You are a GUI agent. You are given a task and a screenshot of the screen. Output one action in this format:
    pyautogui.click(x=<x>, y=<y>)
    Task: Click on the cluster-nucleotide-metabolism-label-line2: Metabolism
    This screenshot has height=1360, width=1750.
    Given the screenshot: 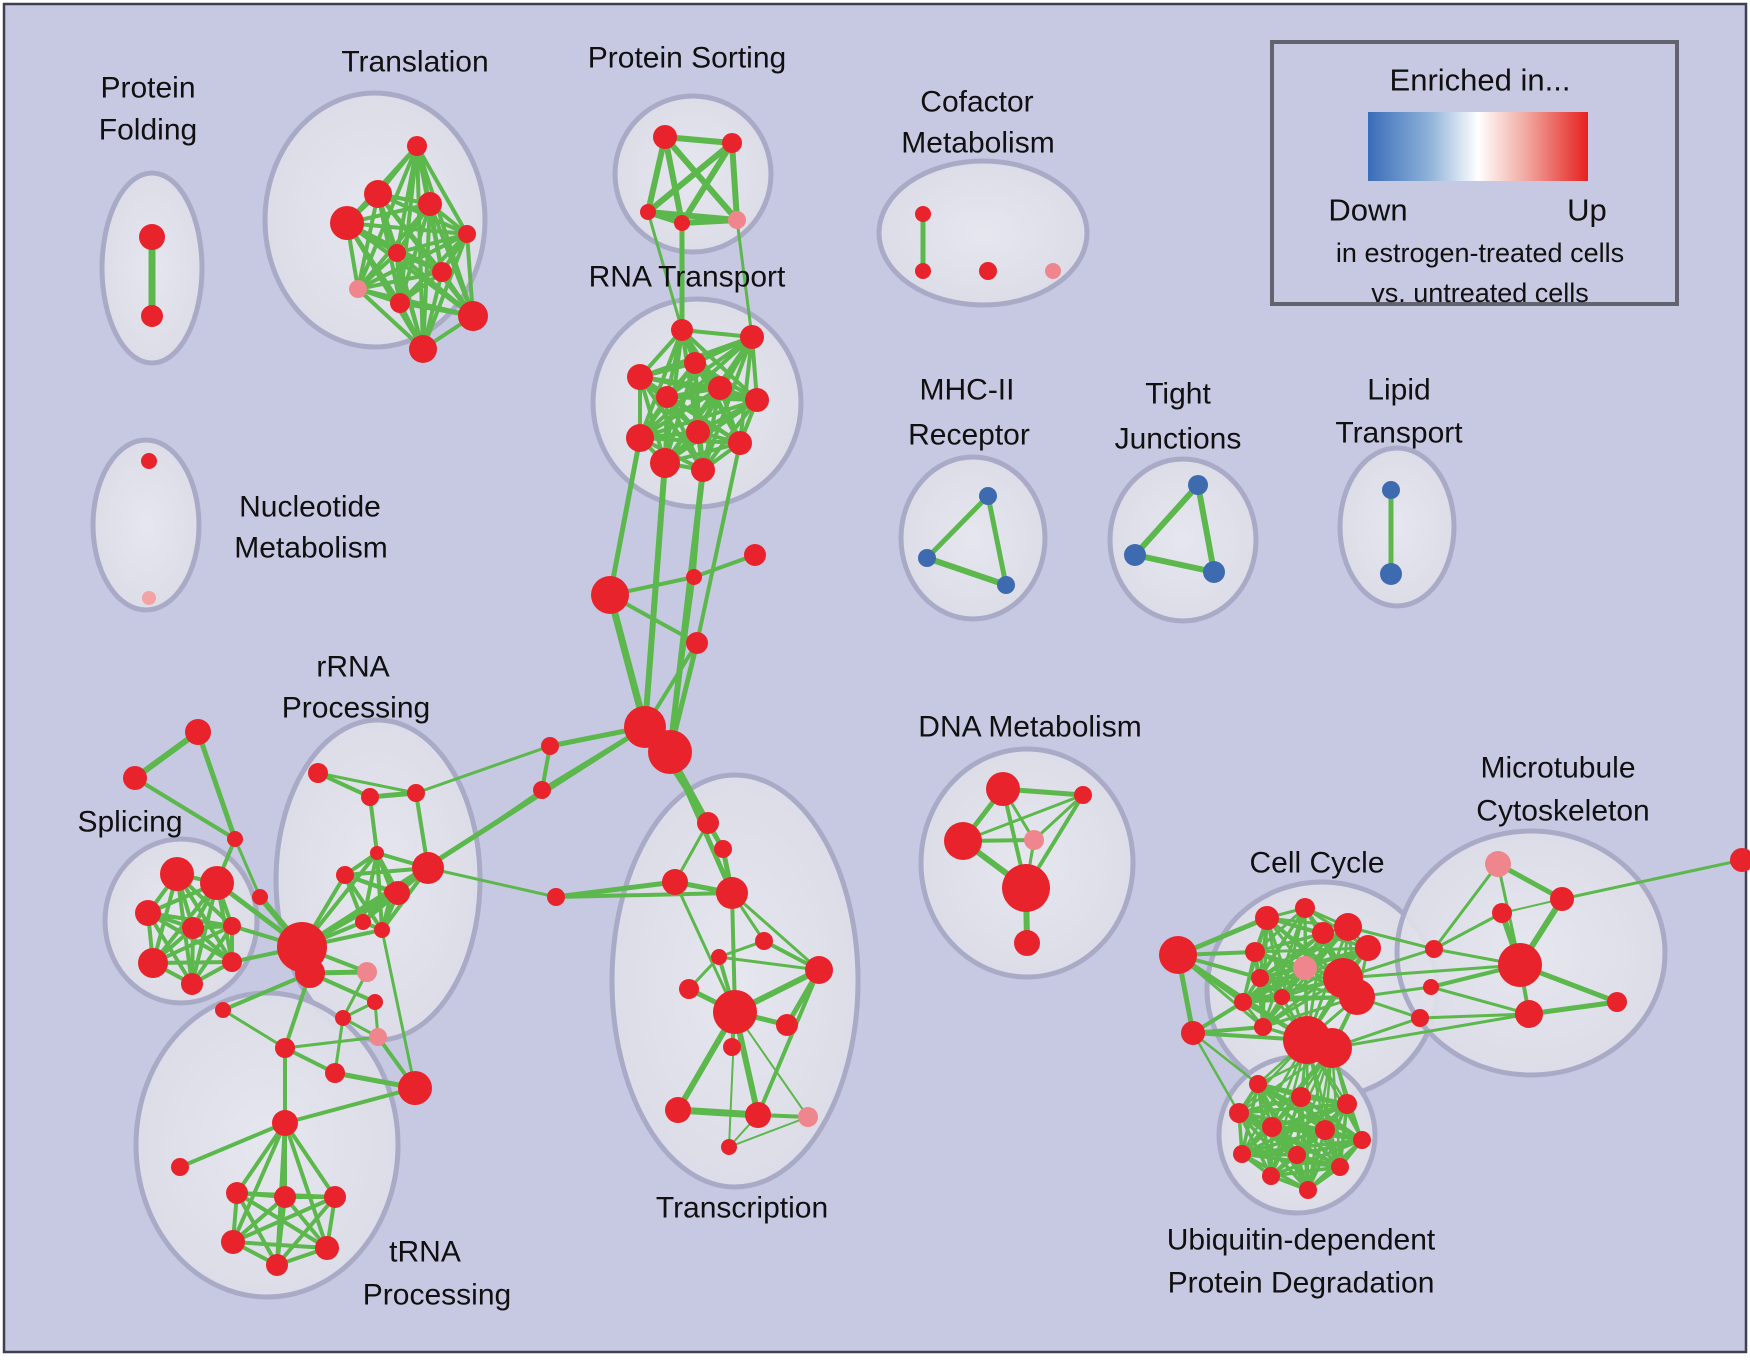 What is the action you would take?
    pyautogui.click(x=310, y=548)
    